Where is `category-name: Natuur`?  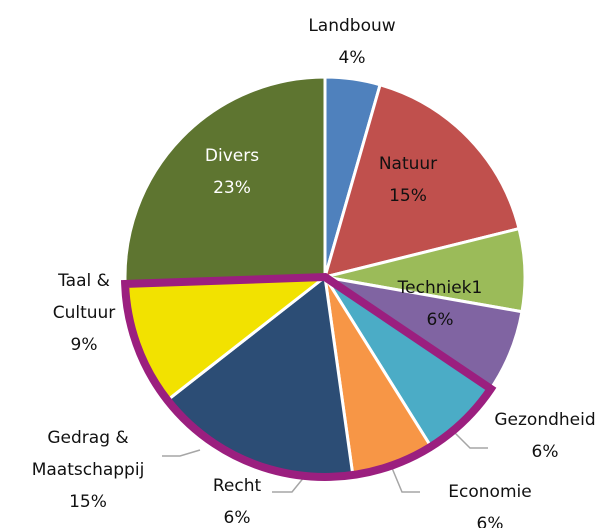
category-name: Natuur is located at coordinates (408, 164).